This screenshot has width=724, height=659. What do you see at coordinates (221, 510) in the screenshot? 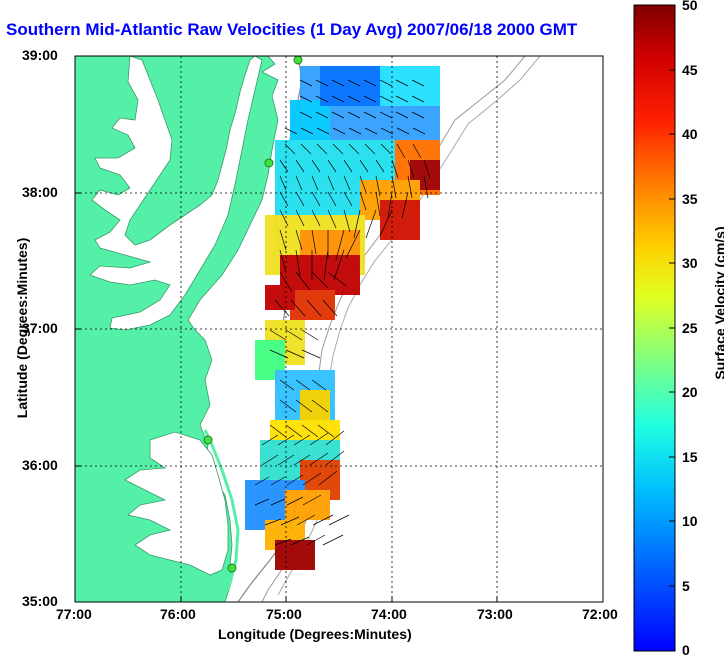
I see `outer-banks` at bounding box center [221, 510].